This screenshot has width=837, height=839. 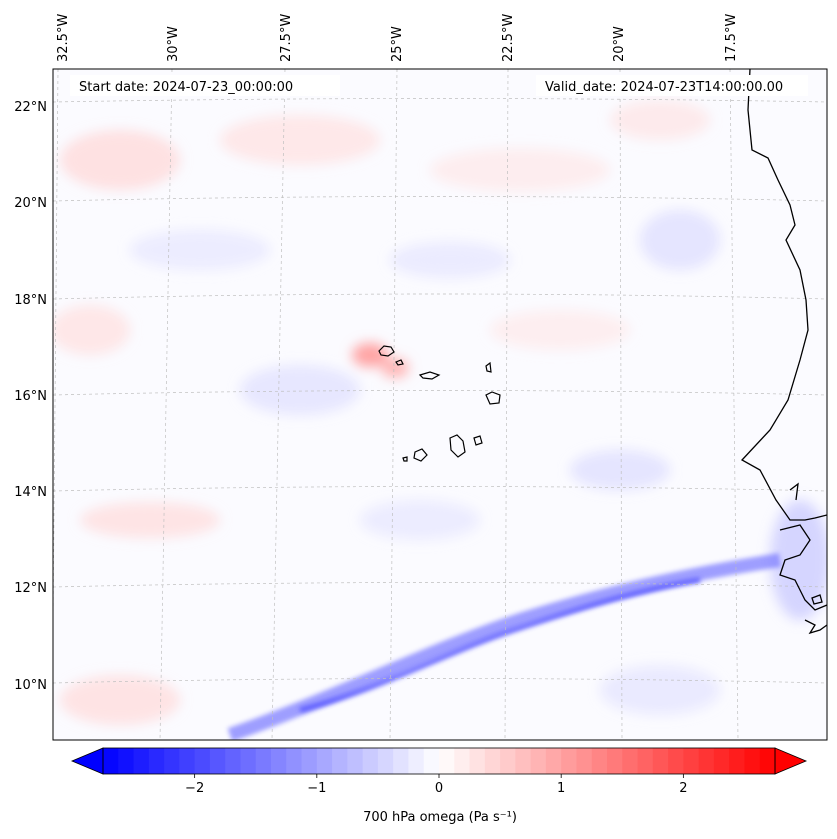 I want to click on lon-label: 20°W, so click(x=619, y=44).